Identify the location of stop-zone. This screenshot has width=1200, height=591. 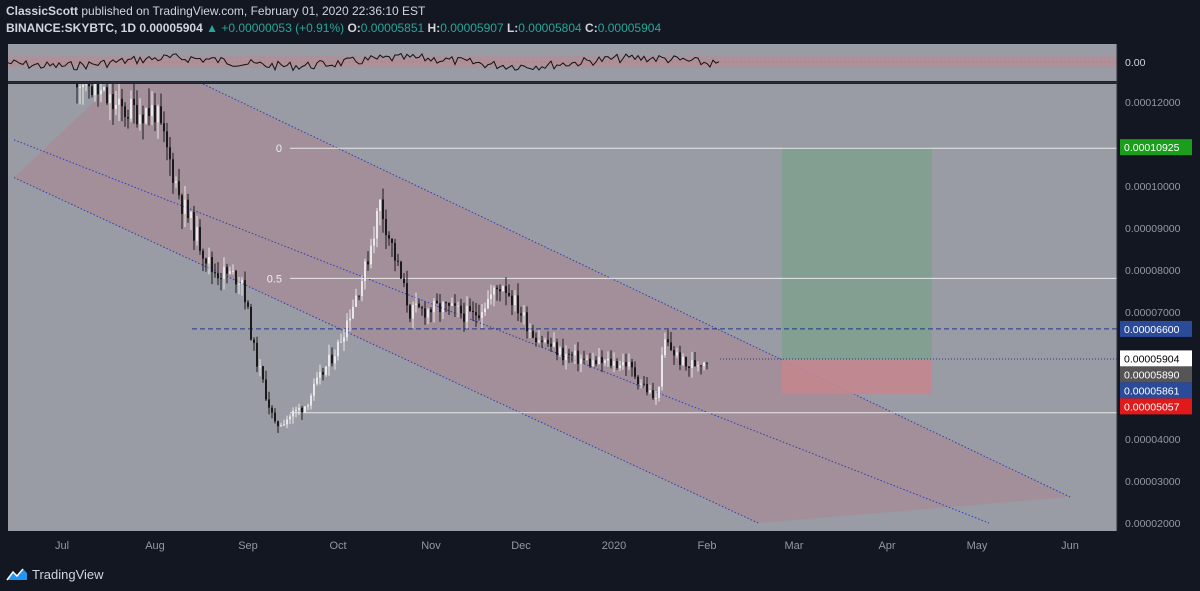
(857, 376).